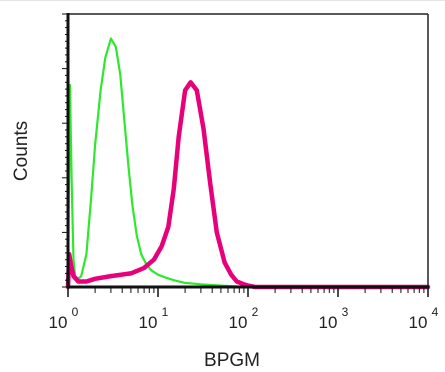 Image resolution: width=445 pixels, height=372 pixels. Describe the element at coordinates (255, 312) in the screenshot. I see `x-tick-label-exponent: 2` at that location.